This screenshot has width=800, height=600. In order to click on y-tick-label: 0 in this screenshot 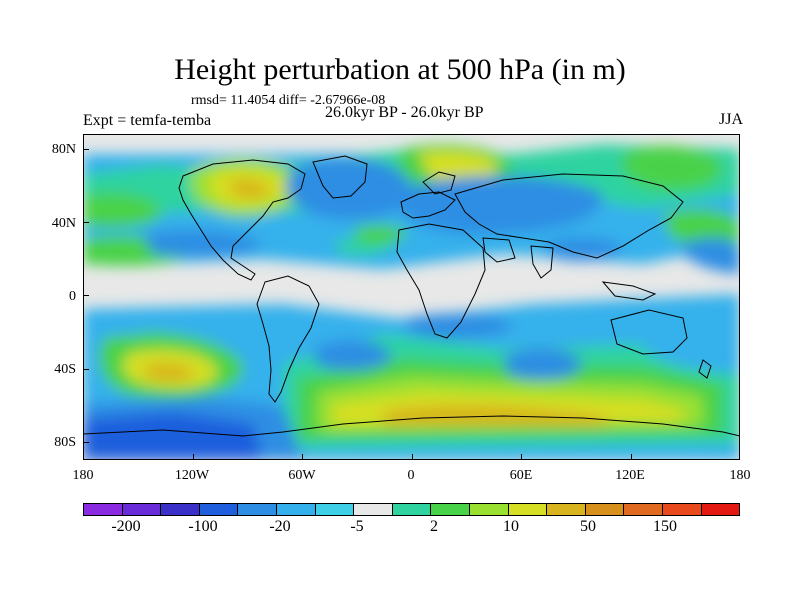, I will do `click(72, 296)`.